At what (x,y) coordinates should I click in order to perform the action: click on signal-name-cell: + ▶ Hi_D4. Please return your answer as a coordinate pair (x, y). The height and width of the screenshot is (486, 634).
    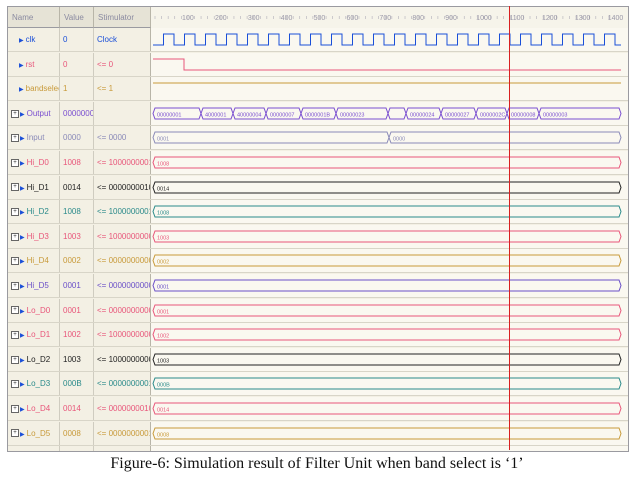
    Looking at the image, I should click on (34, 261).